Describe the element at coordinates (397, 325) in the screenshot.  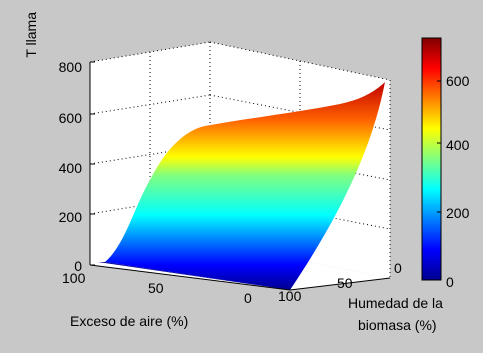
I see `y-axis-label: biomasa (%)` at that location.